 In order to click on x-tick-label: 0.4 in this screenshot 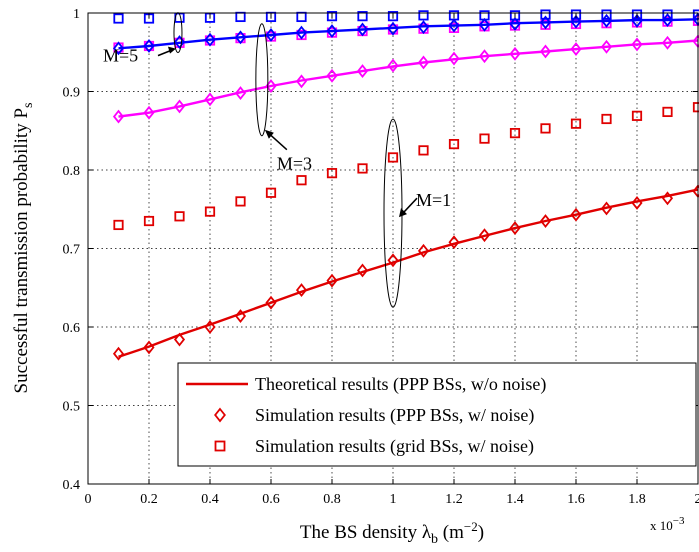, I will do `click(210, 499)`.